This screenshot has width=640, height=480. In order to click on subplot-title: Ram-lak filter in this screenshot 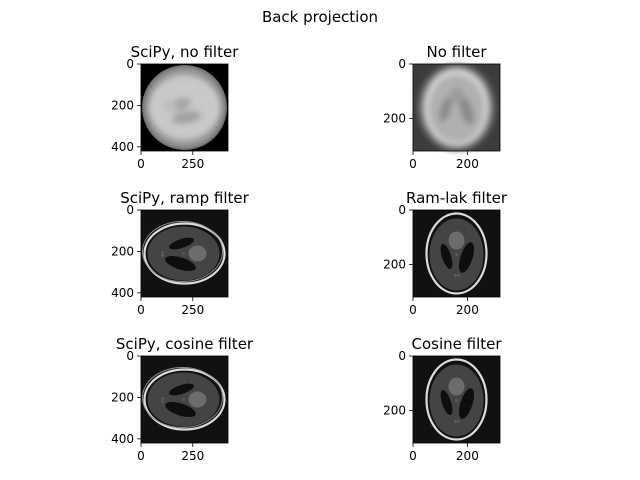, I will do `click(457, 198)`.